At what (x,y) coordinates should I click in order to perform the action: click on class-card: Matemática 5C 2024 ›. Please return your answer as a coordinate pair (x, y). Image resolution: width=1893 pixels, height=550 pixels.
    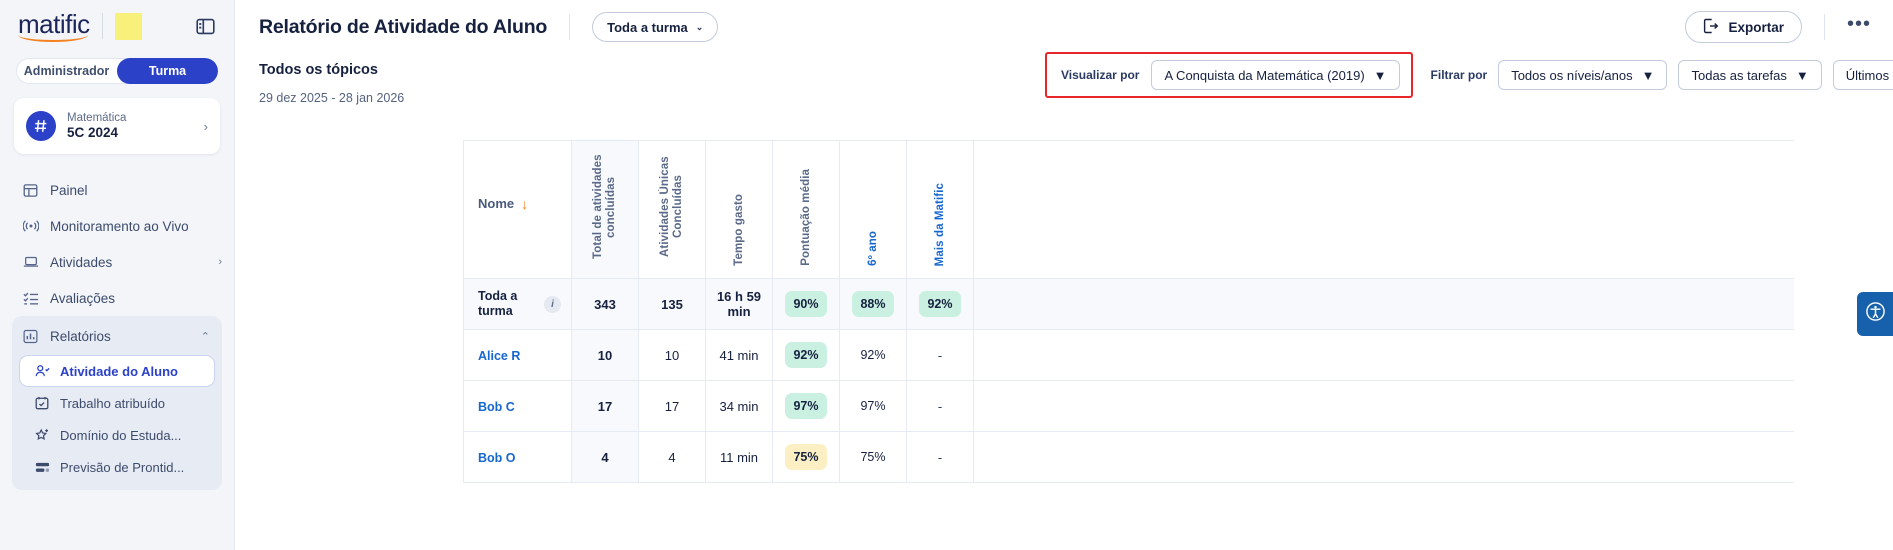
    Looking at the image, I should click on (117, 126).